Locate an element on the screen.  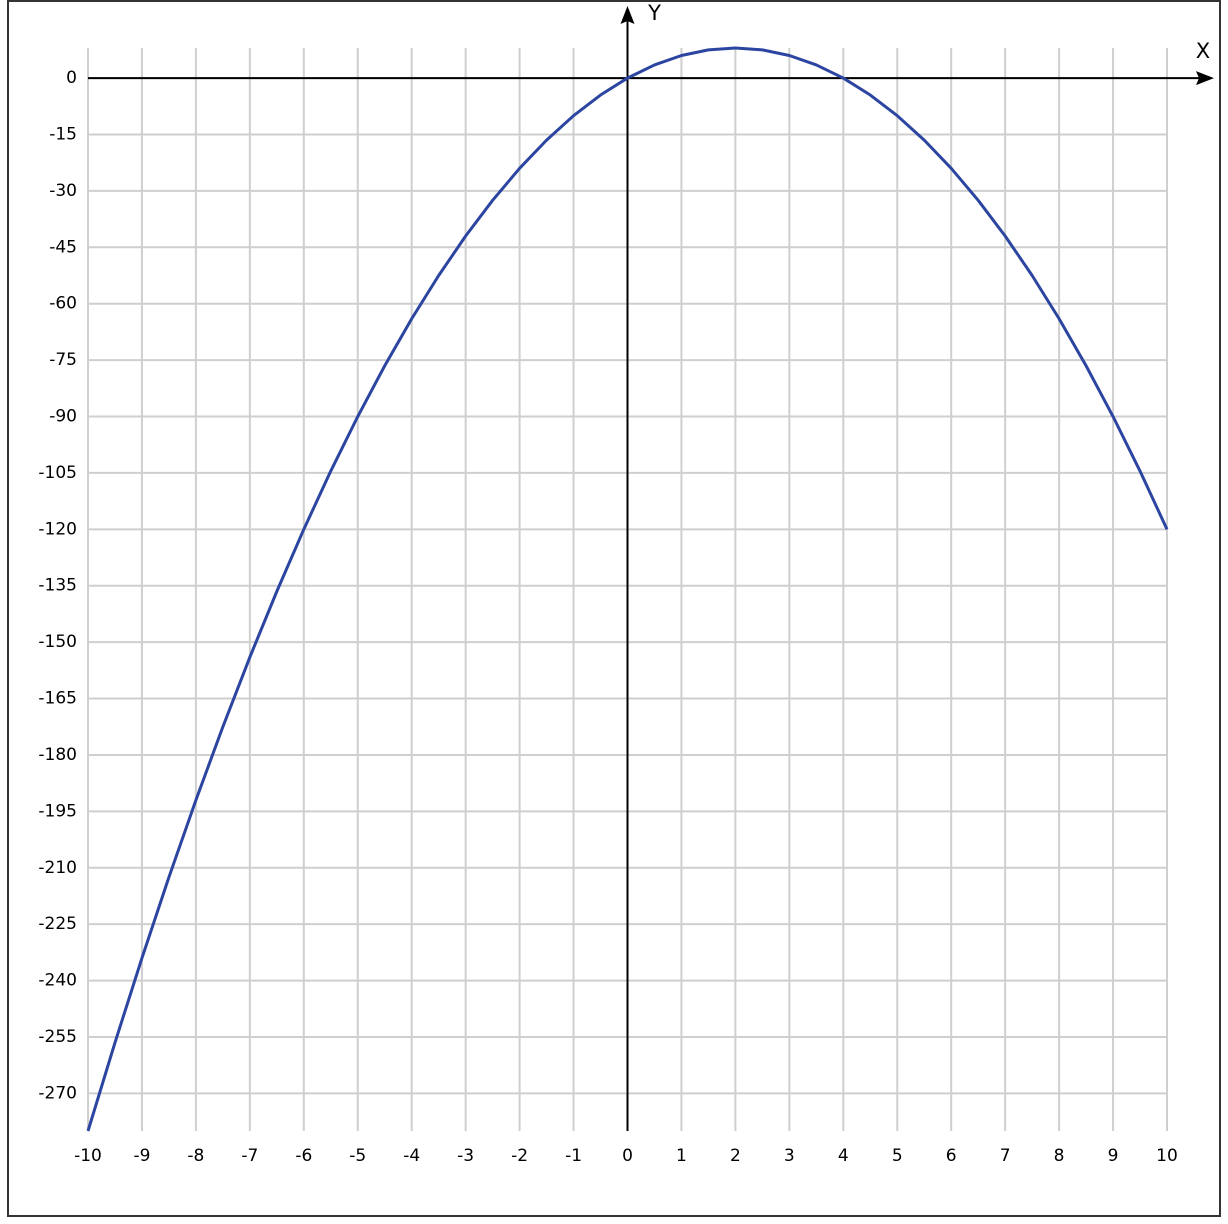
y-tick-label: -150 is located at coordinates (57, 642).